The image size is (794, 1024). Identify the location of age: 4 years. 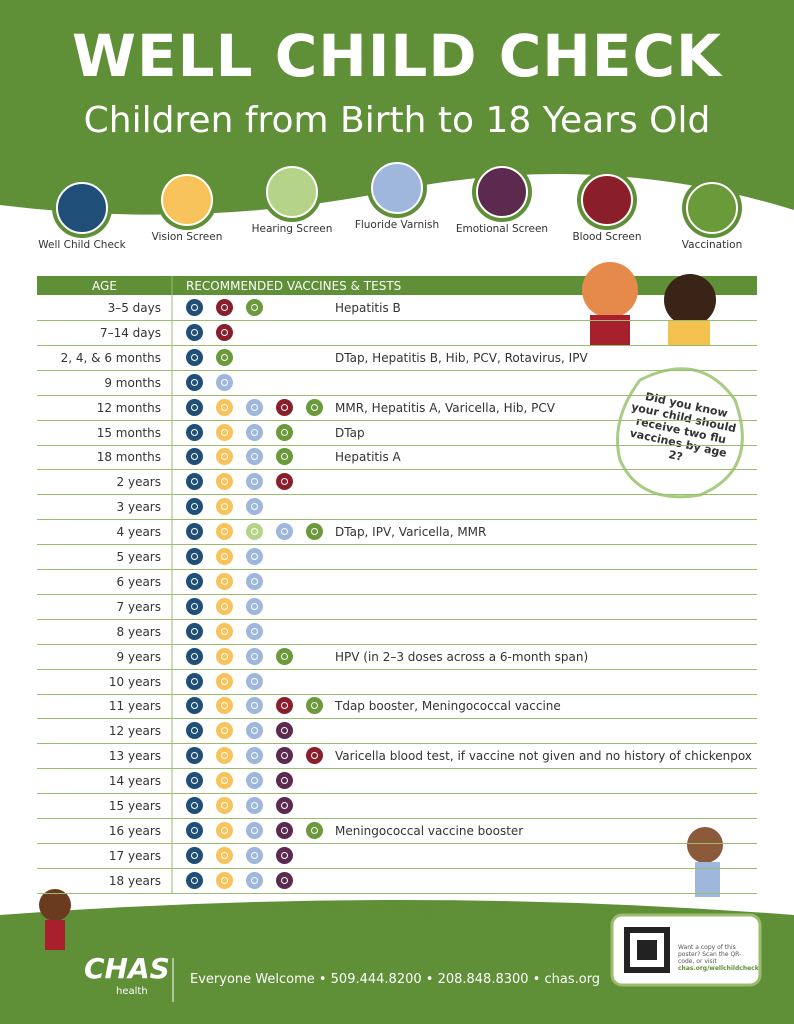
(138, 532).